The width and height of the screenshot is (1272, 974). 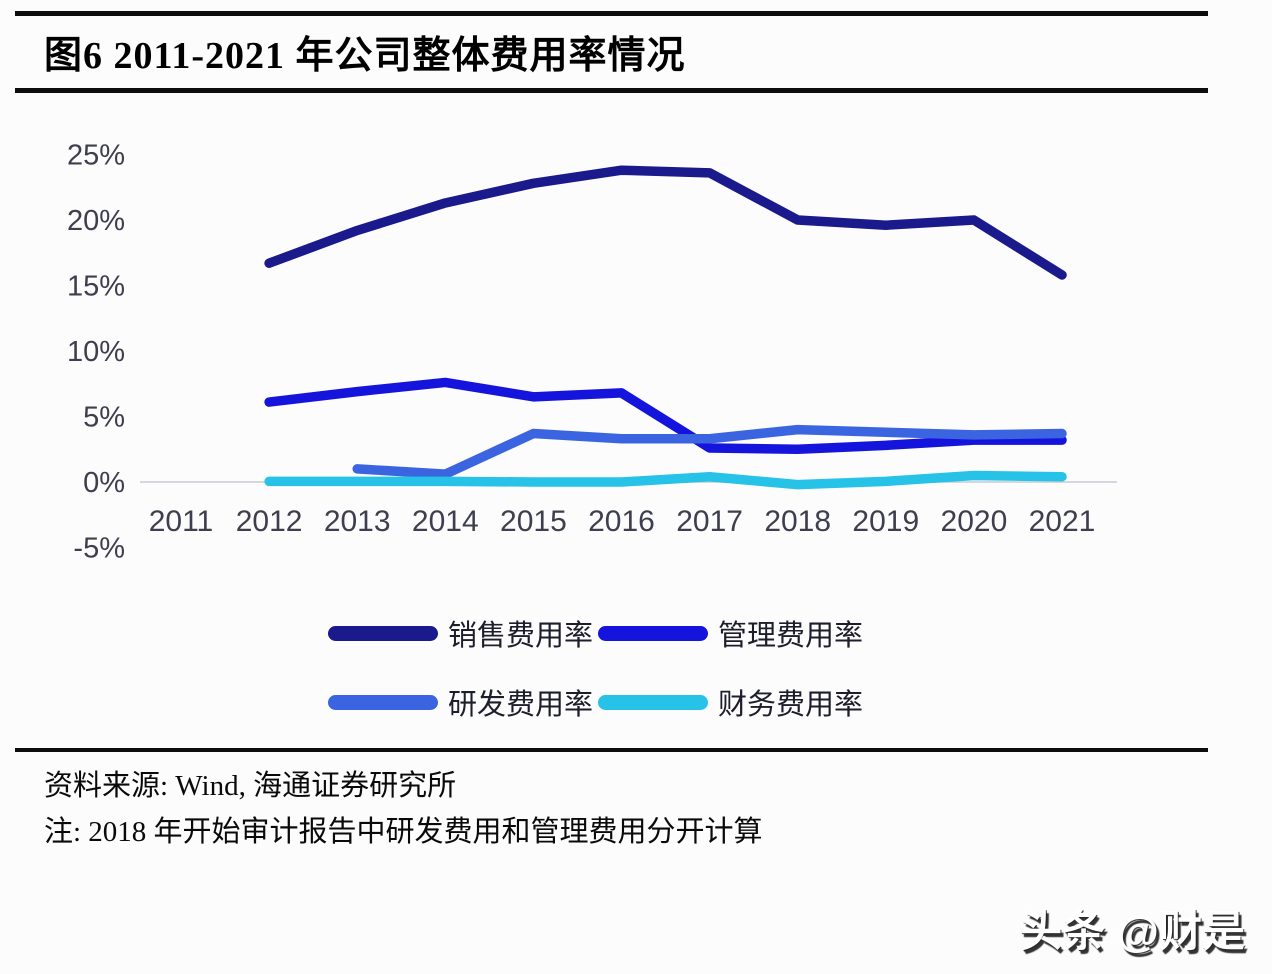 I want to click on x-tick-label: 2018, so click(x=797, y=521).